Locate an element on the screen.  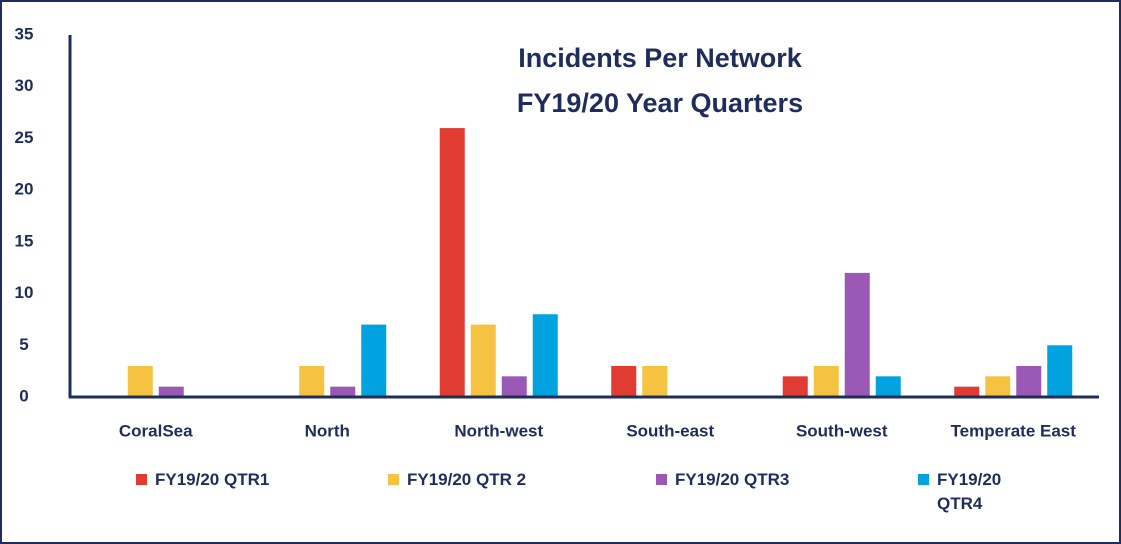
legend-entry: FY19/20 QTR4 is located at coordinates (973, 492).